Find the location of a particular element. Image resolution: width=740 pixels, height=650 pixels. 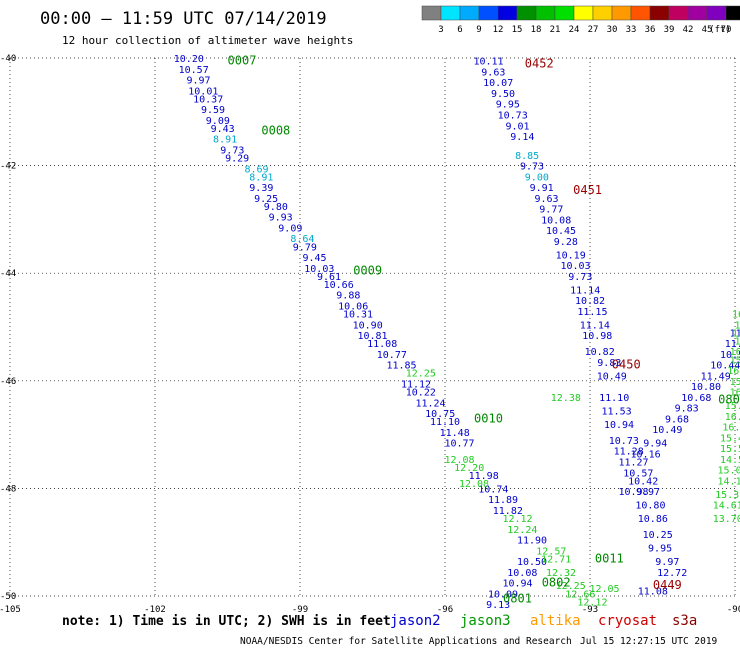

wave-height-point: 12.57 is located at coordinates (551, 551).